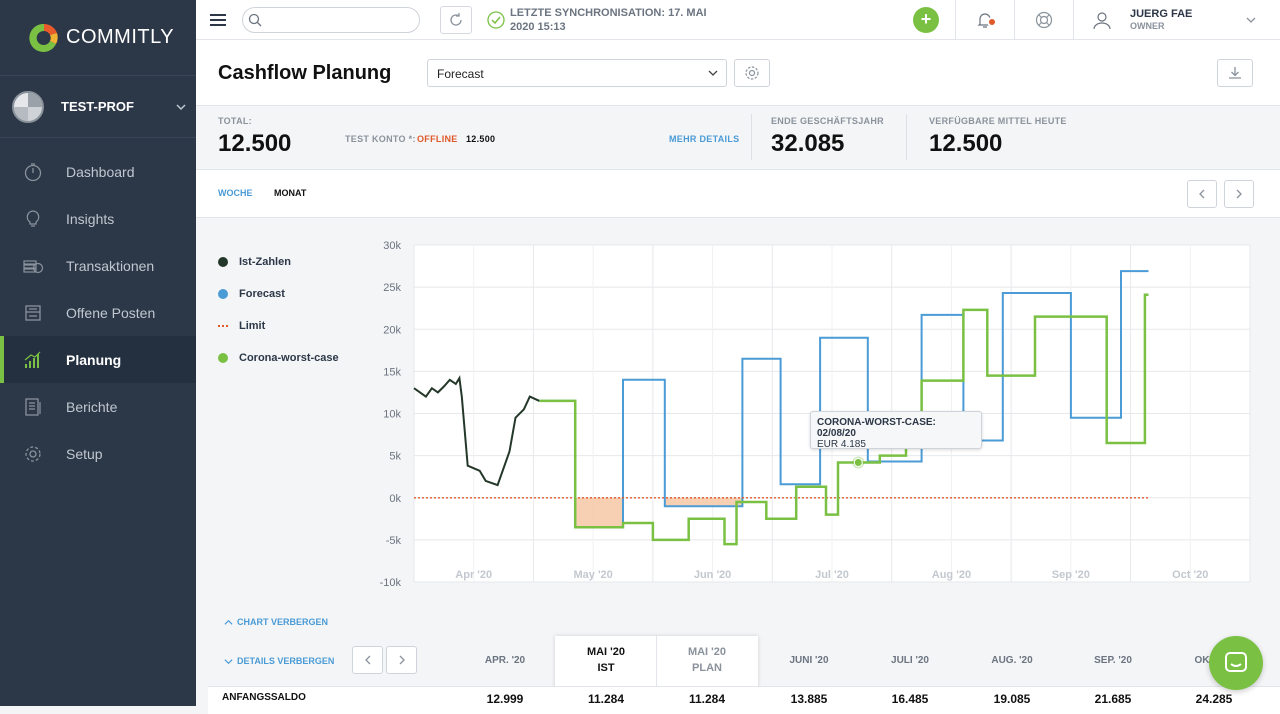  I want to click on app-logo: COMMITLY, so click(98, 38).